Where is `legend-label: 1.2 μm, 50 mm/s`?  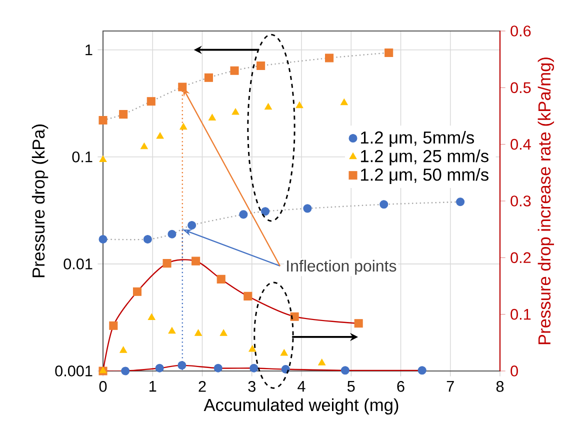 legend-label: 1.2 μm, 50 mm/s is located at coordinates (424, 176).